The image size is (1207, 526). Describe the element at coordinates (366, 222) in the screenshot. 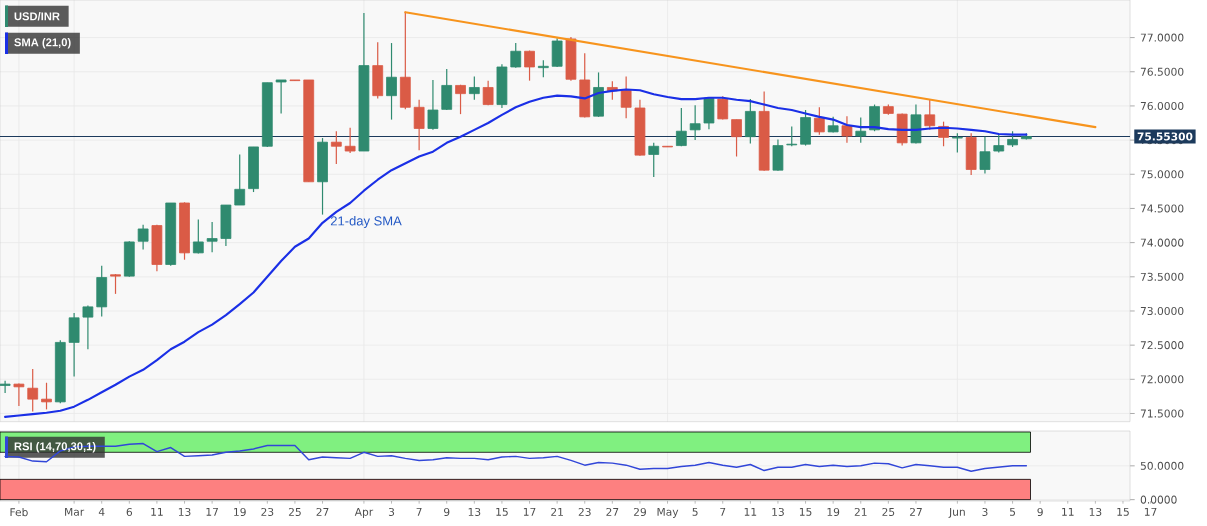

I see `annotation: 21-day SMA` at that location.